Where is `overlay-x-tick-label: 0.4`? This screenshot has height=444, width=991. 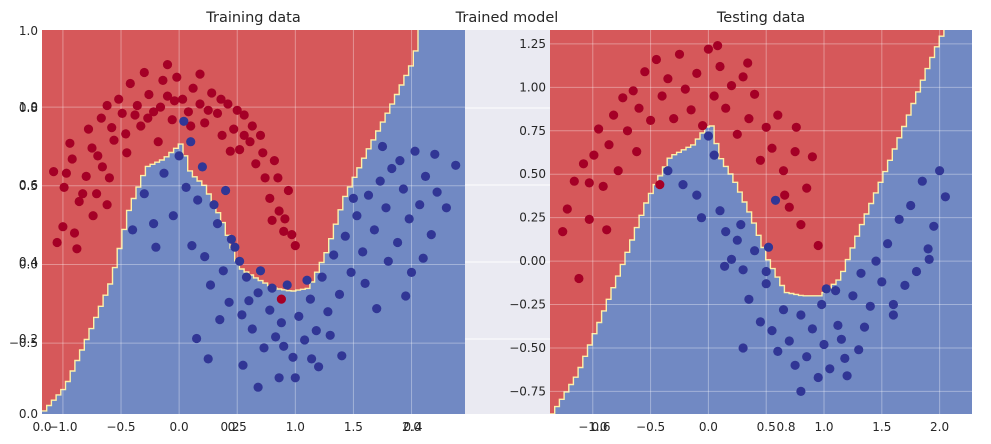 overlay-x-tick-label: 0.4 is located at coordinates (412, 427).